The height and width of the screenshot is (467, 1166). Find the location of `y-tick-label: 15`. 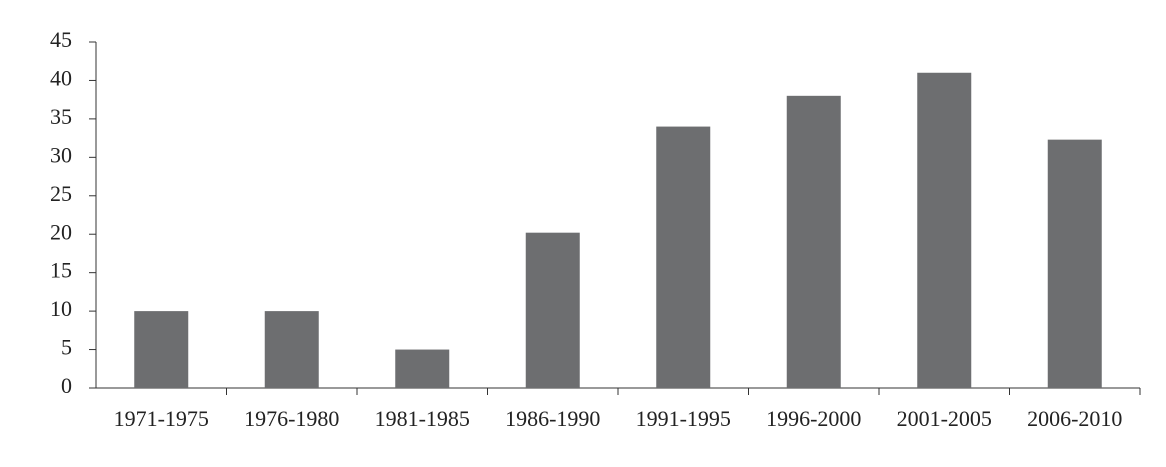

y-tick-label: 15 is located at coordinates (61, 270).